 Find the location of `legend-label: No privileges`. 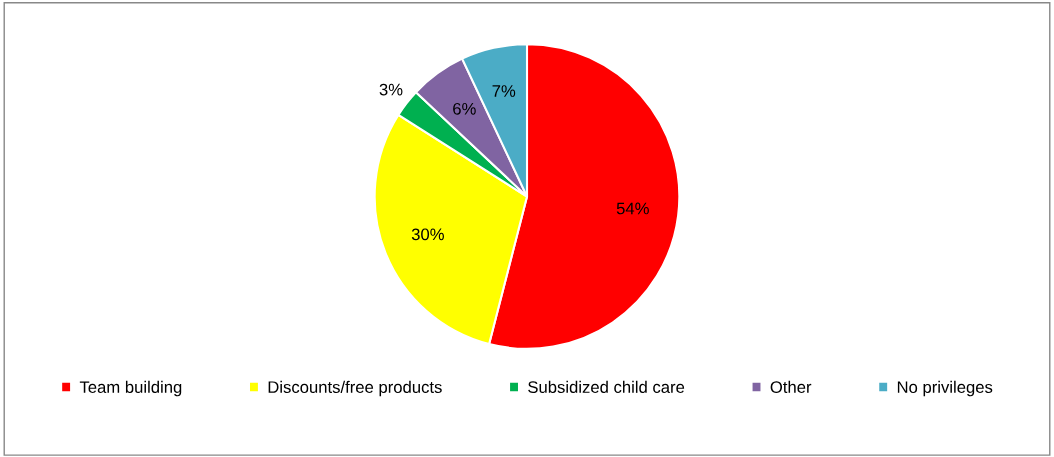

legend-label: No privileges is located at coordinates (945, 388).